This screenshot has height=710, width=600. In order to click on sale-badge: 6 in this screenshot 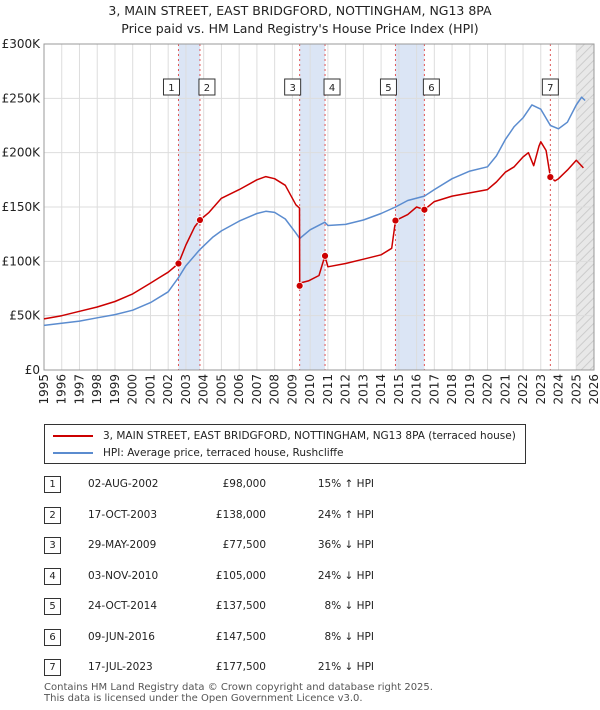, I will do `click(52, 637)`.